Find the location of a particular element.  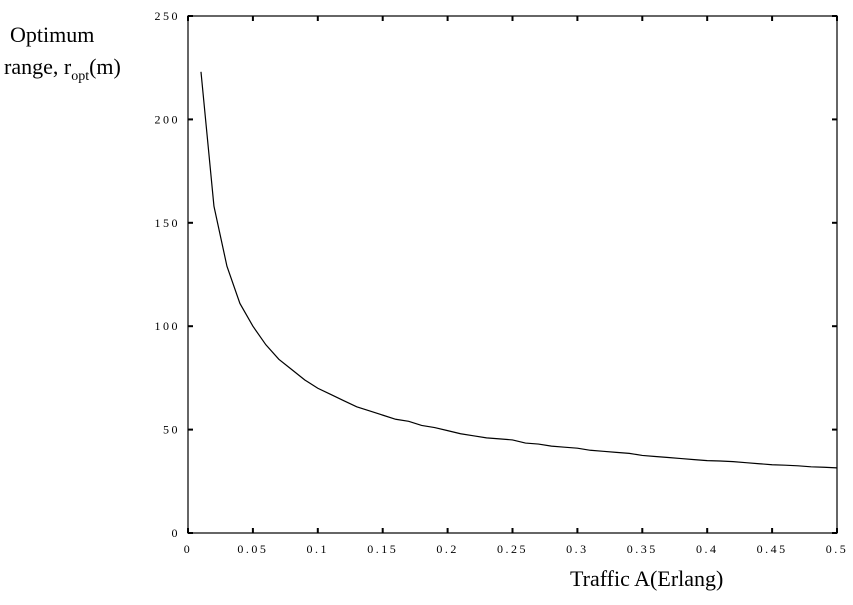

y-tick-label: 250 is located at coordinates (168, 16).